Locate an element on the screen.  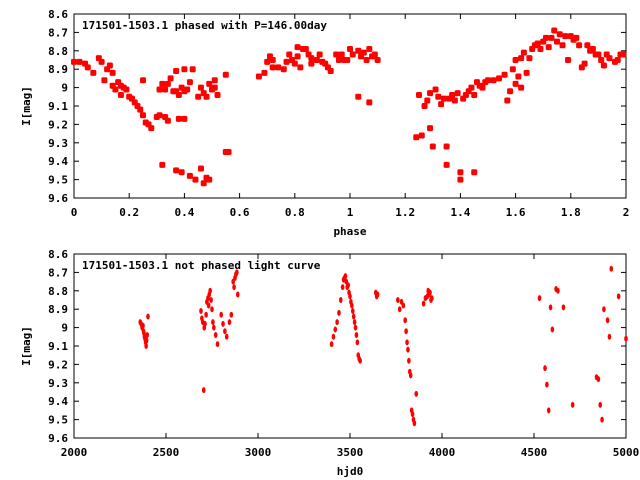
bottom-chart-title: 171501-1503.1 not phased light curve is located at coordinates (201, 265).